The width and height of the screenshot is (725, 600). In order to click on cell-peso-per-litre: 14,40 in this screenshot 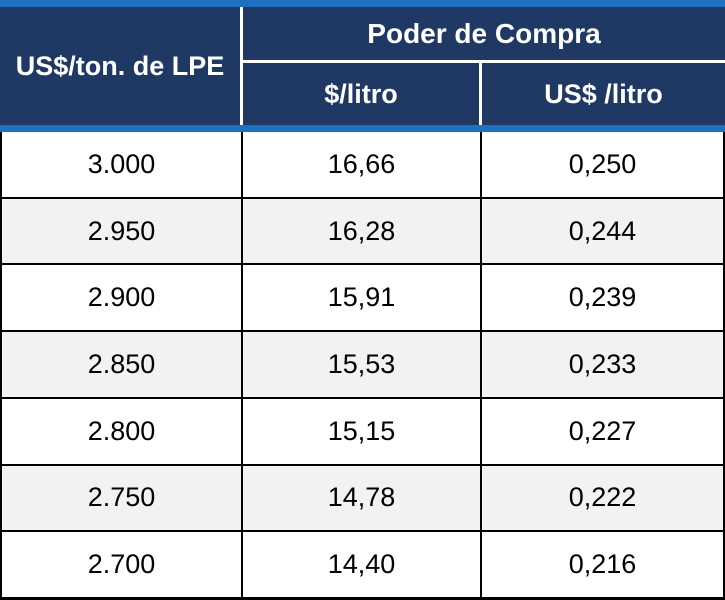, I will do `click(362, 565)`.